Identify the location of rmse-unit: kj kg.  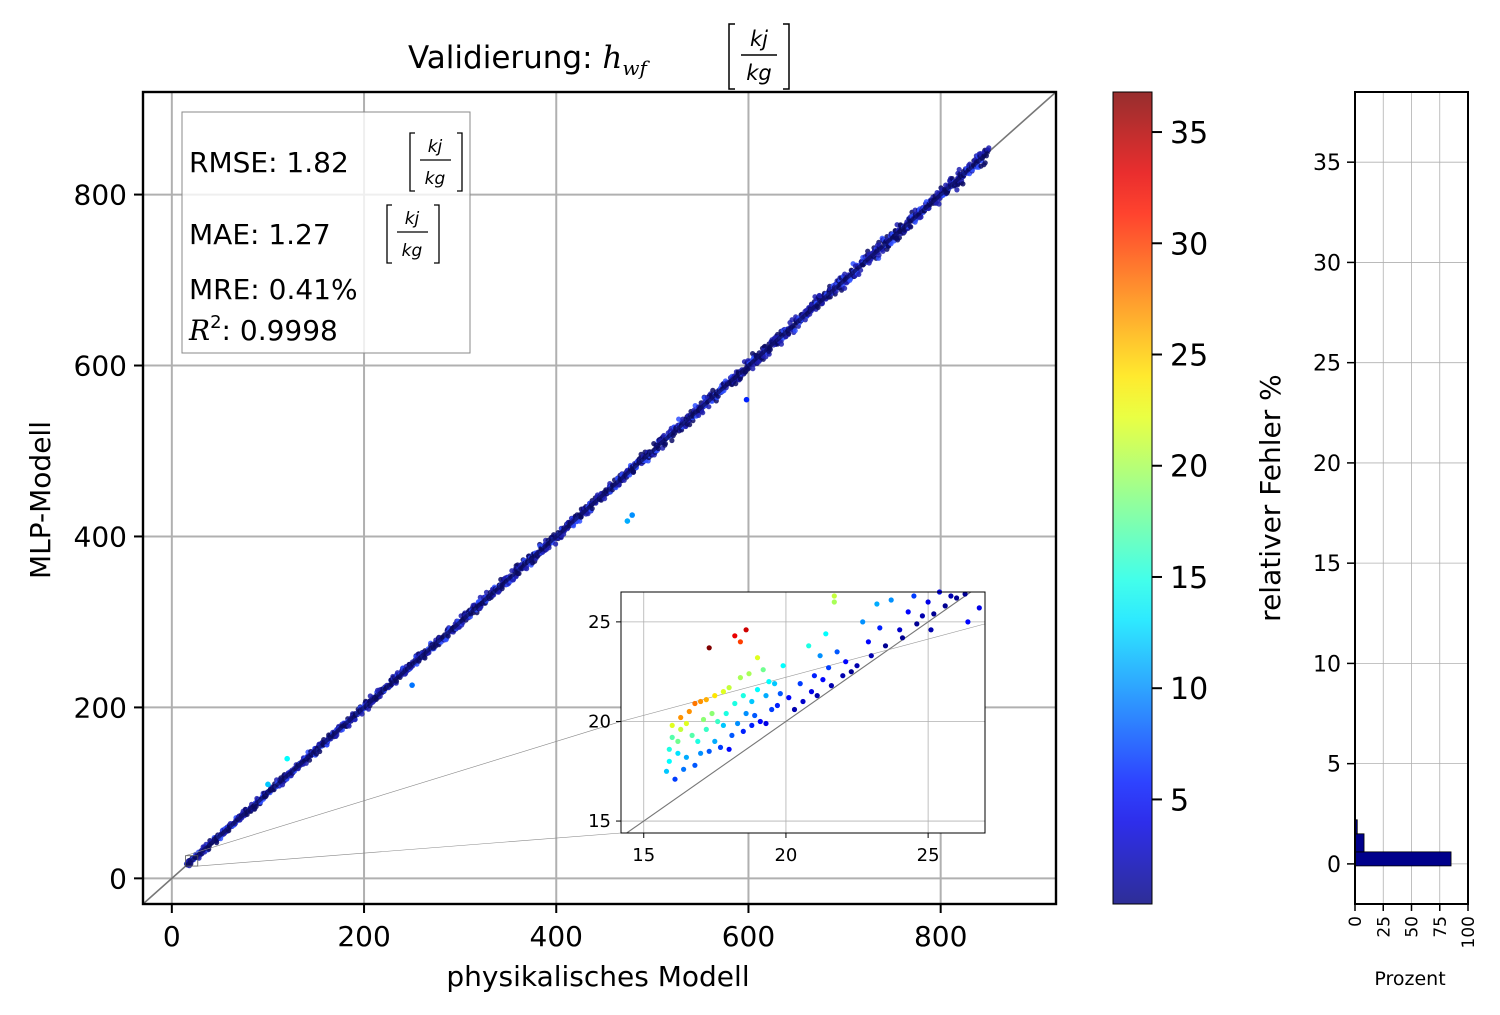
(436, 162).